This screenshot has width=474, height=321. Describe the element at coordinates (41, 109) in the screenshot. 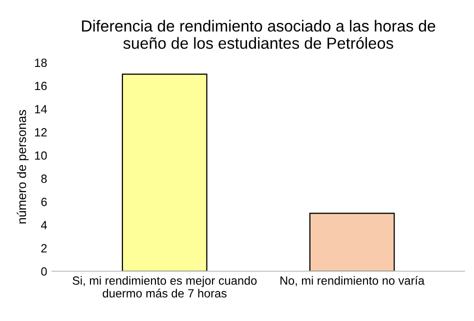

I see `y-tick-label: 14` at that location.